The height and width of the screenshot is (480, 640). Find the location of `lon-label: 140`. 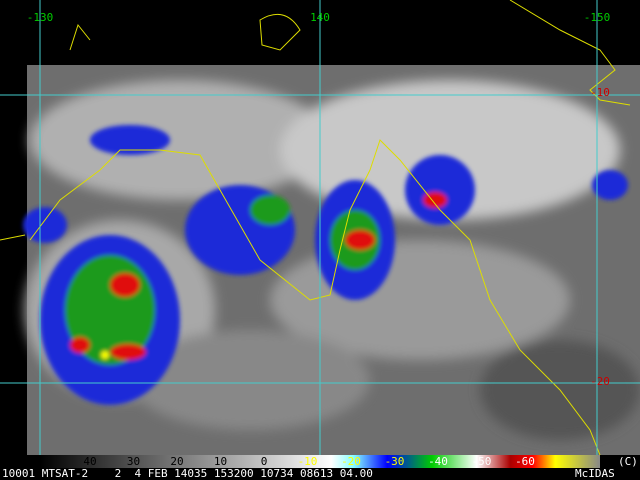

lon-label: 140 is located at coordinates (320, 17).